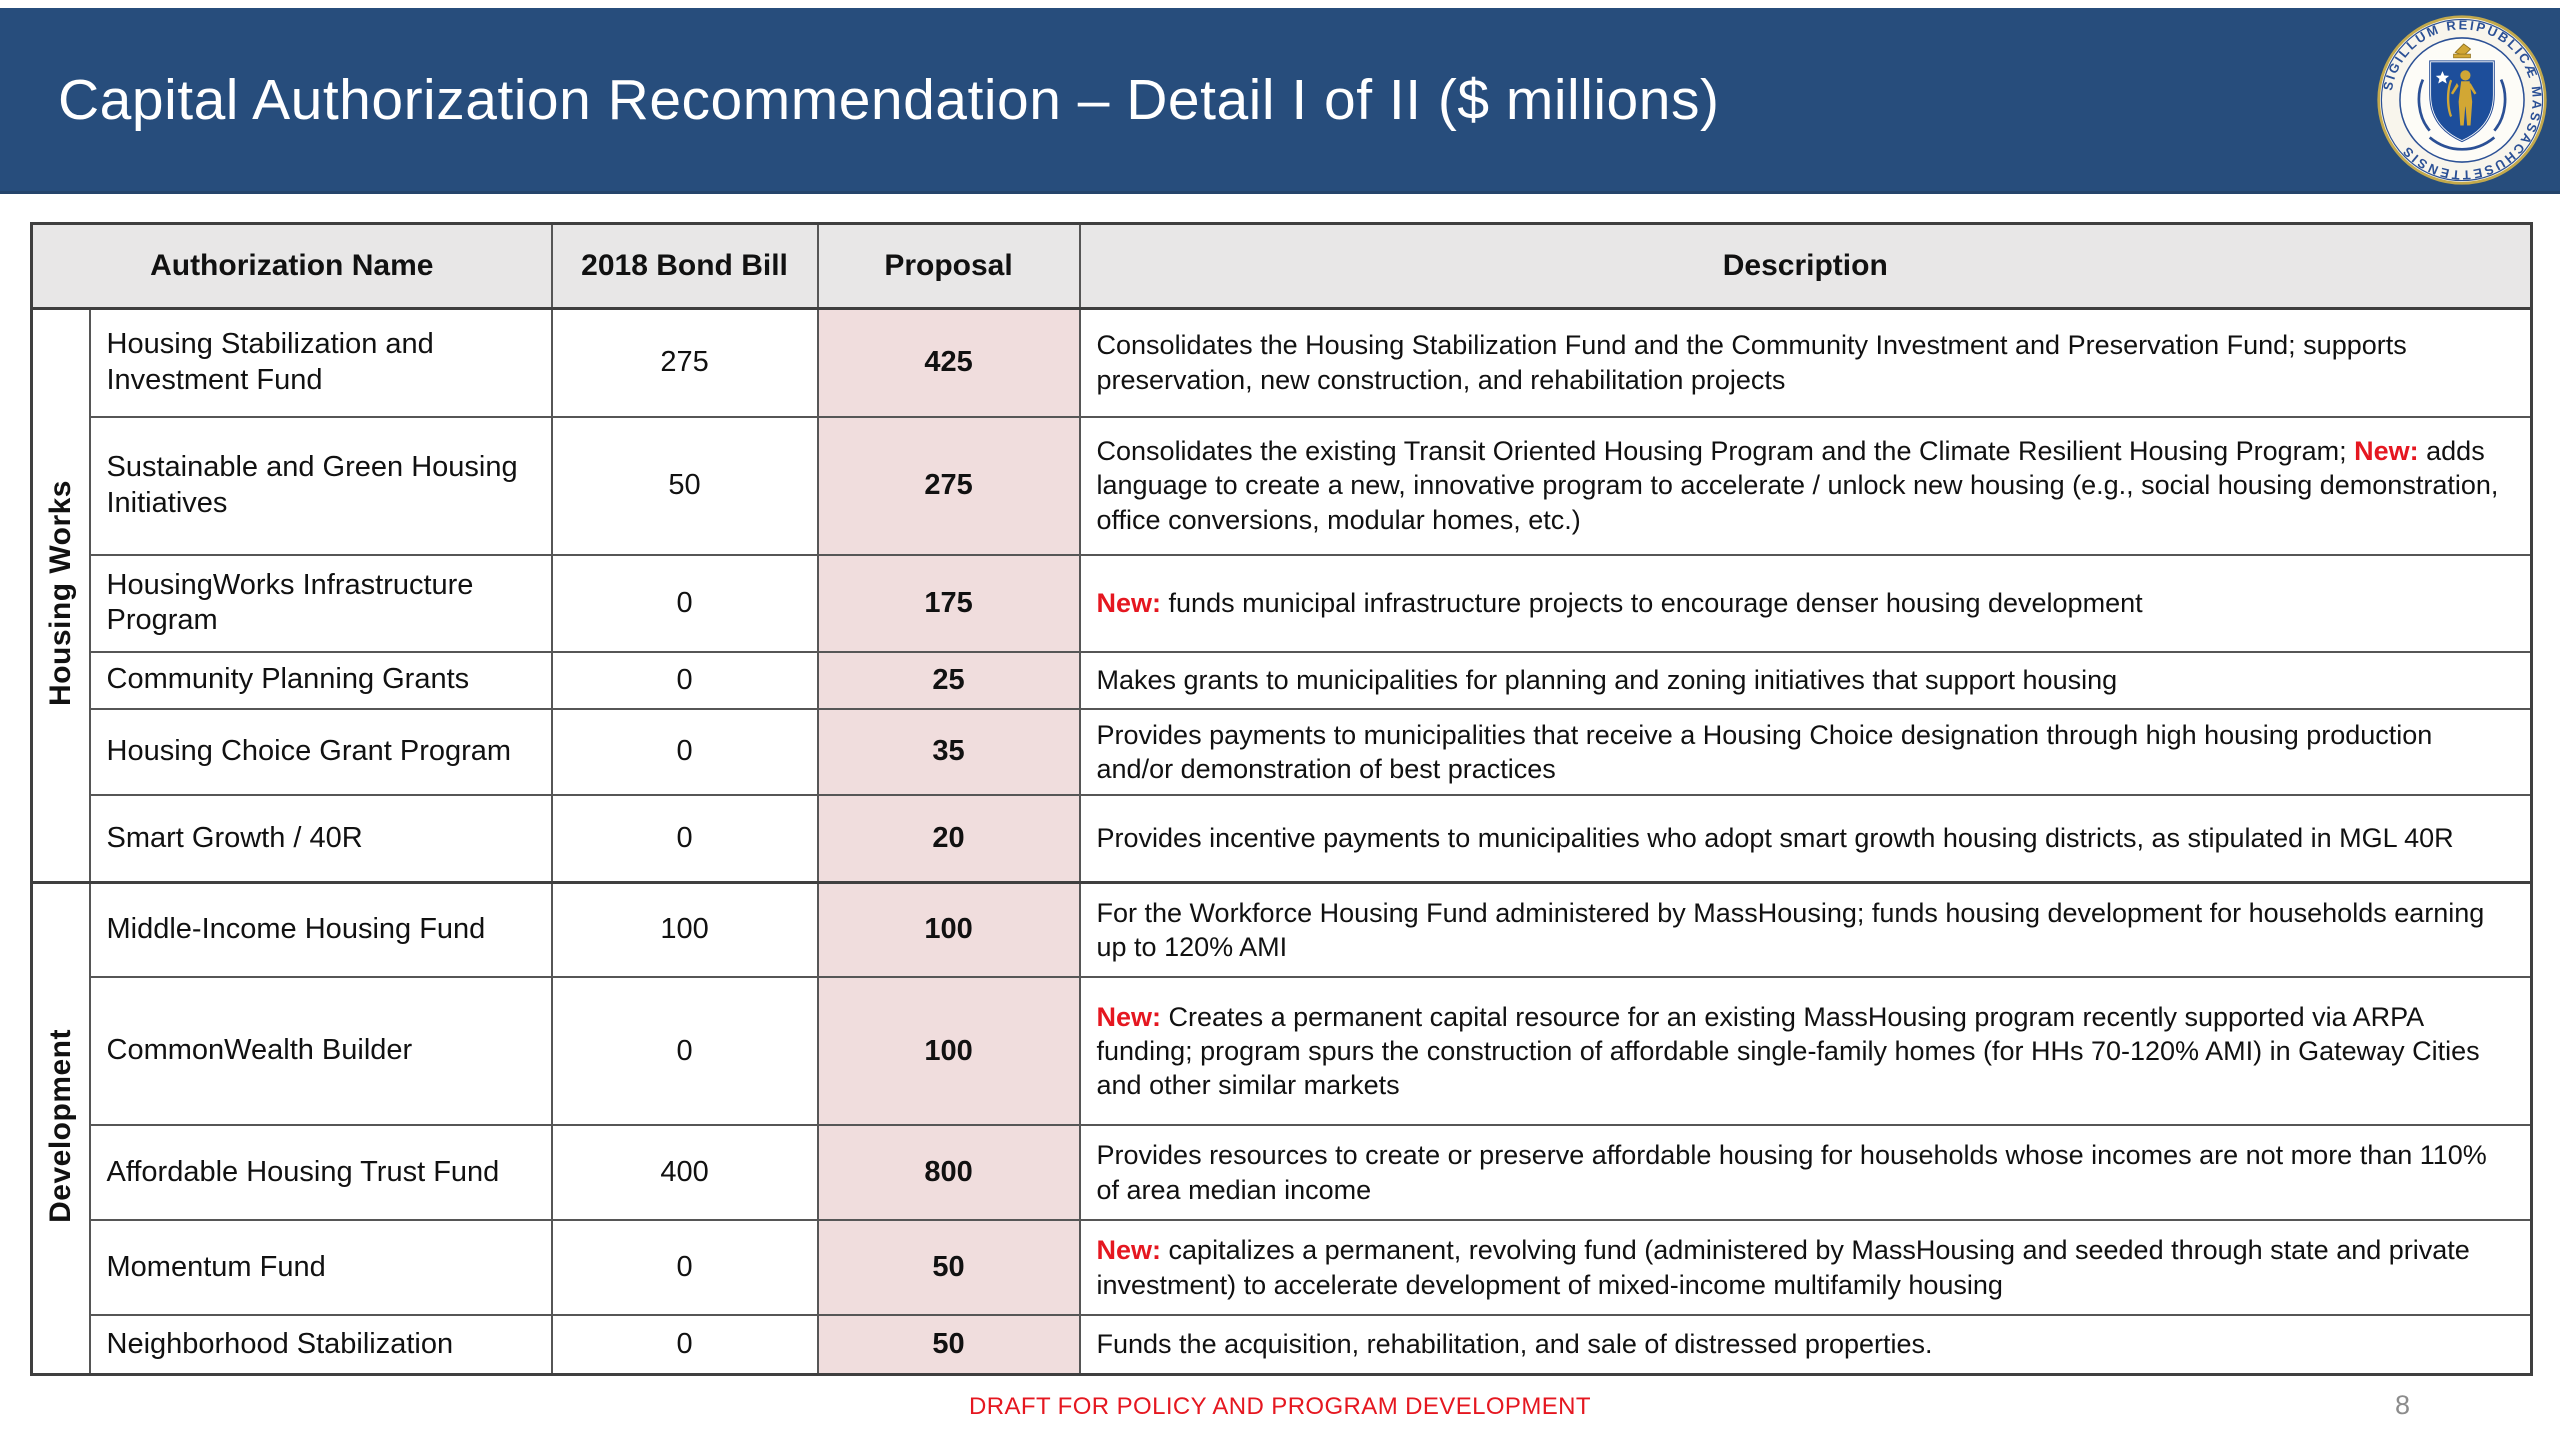 This screenshot has width=2560, height=1440. I want to click on proposal-cell: 35, so click(948, 752).